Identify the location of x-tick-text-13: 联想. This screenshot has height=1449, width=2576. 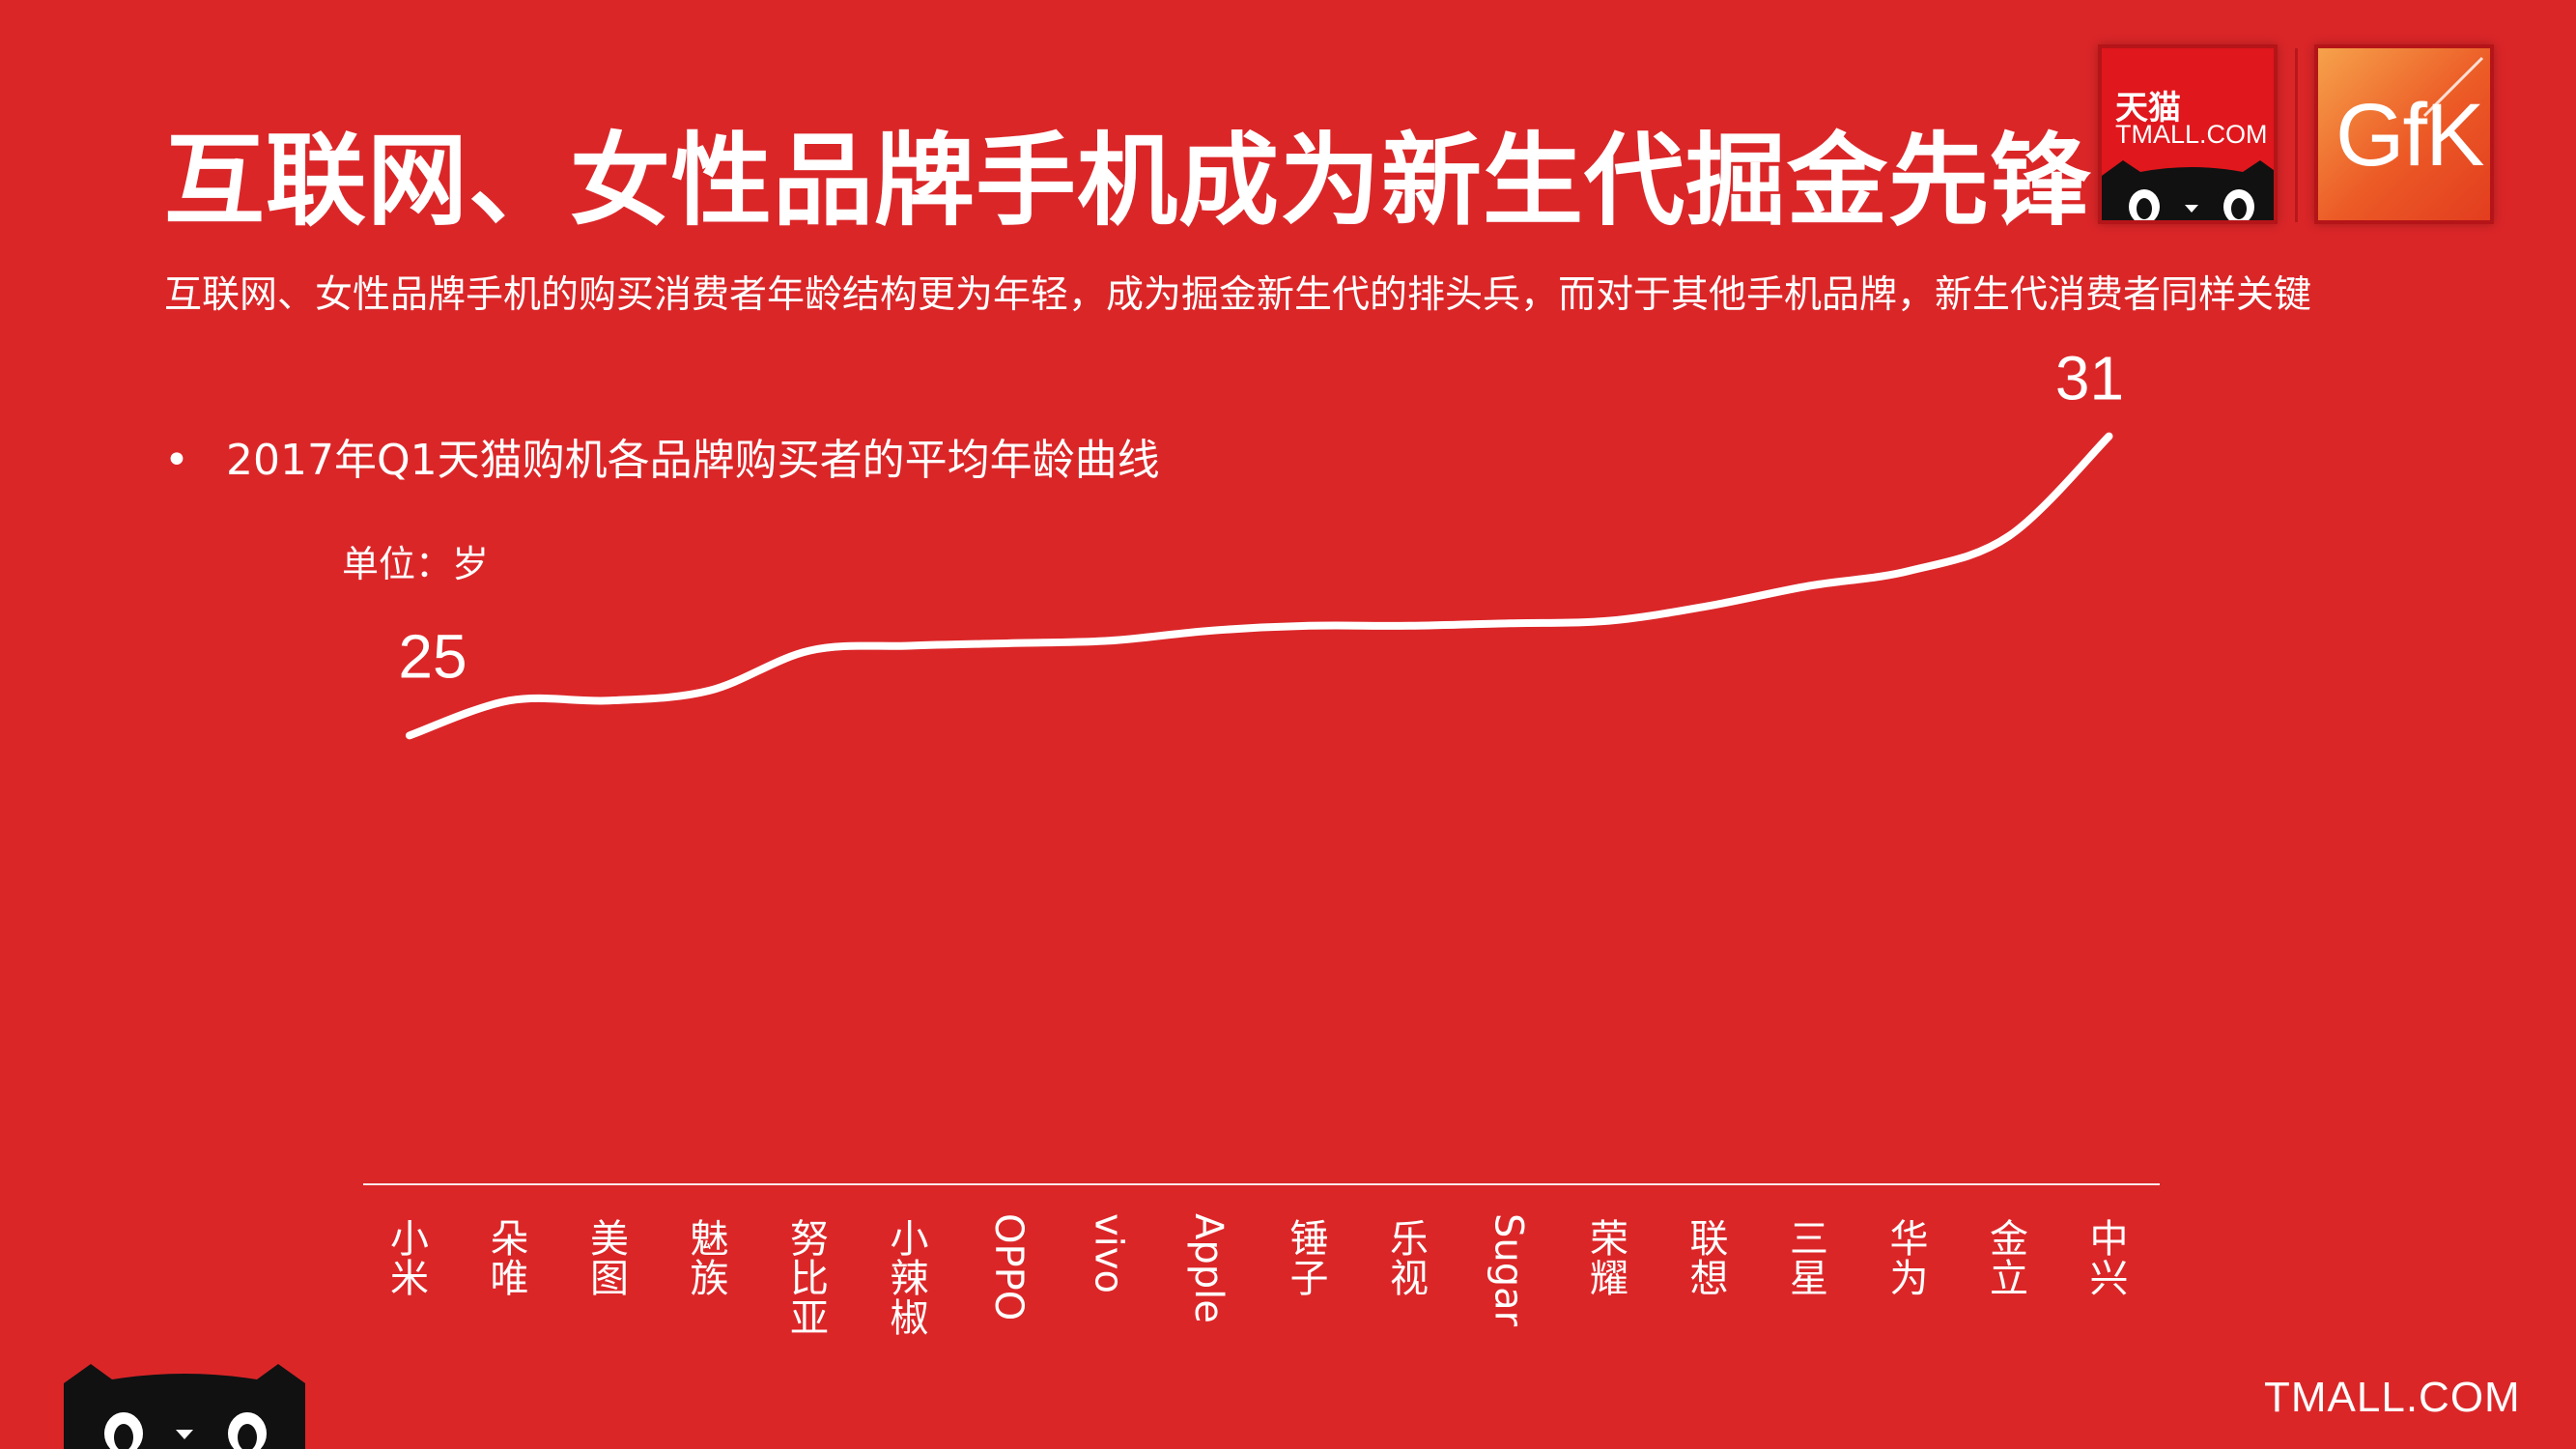
(1709, 1259).